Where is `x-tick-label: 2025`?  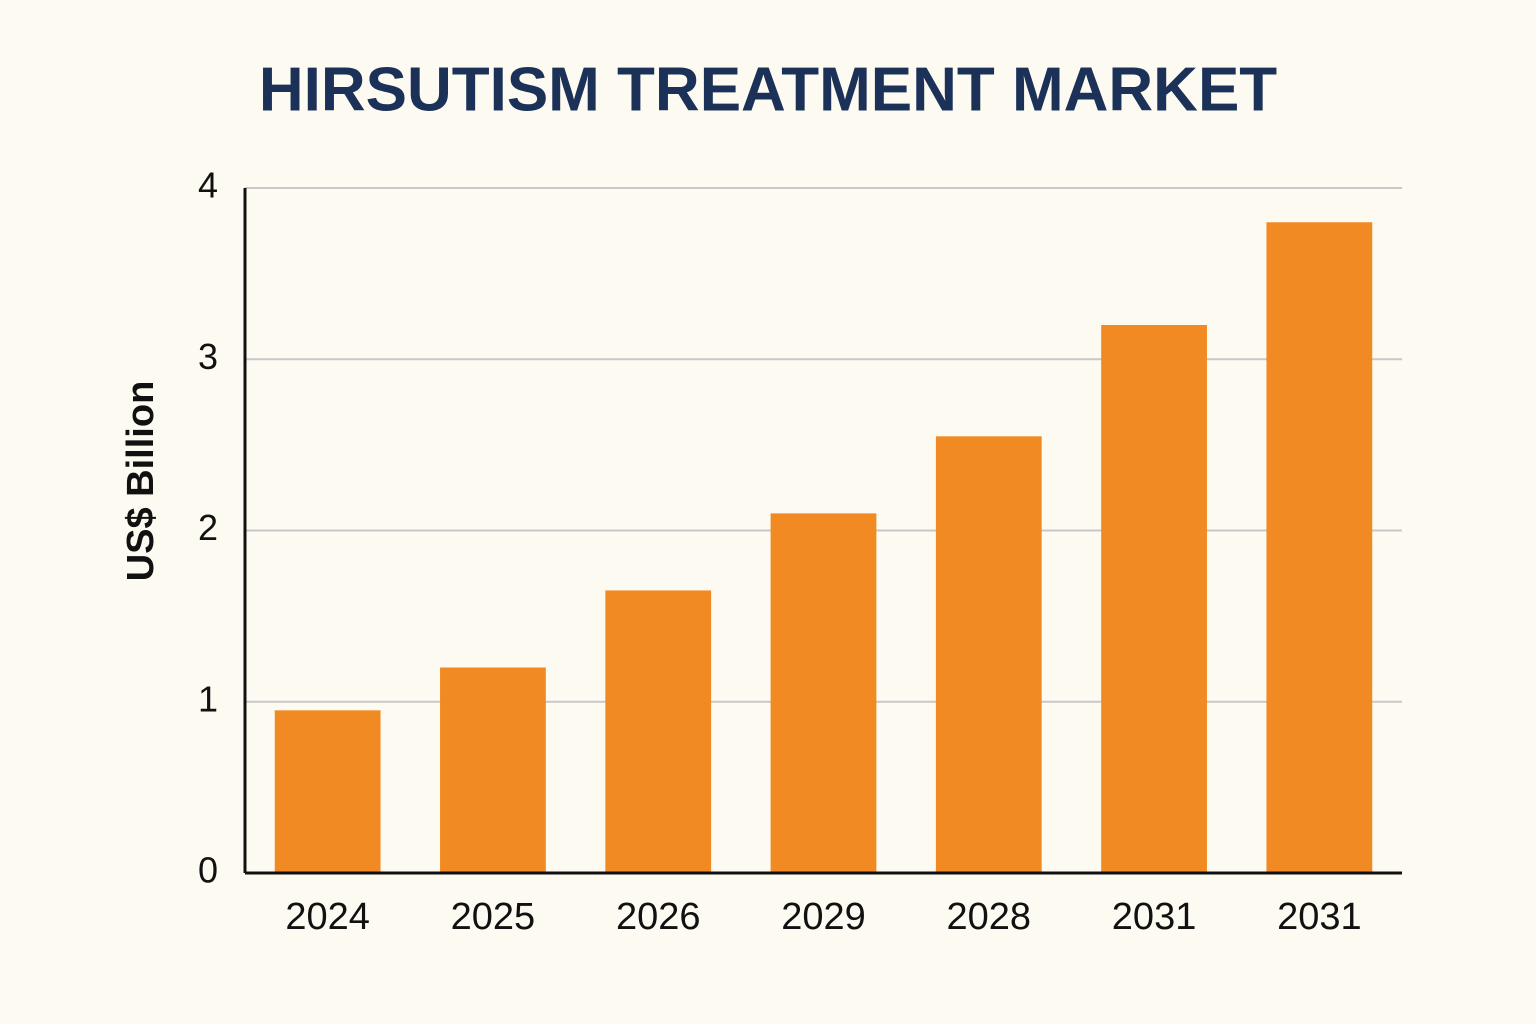
x-tick-label: 2025 is located at coordinates (493, 917).